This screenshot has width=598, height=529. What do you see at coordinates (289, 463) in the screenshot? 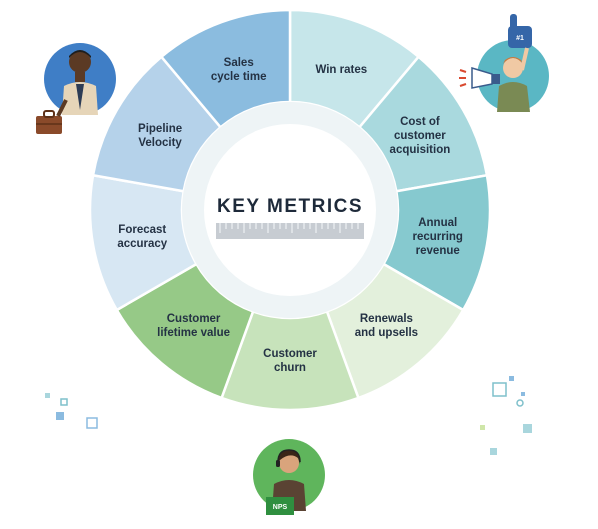
I see `agent-head` at bounding box center [289, 463].